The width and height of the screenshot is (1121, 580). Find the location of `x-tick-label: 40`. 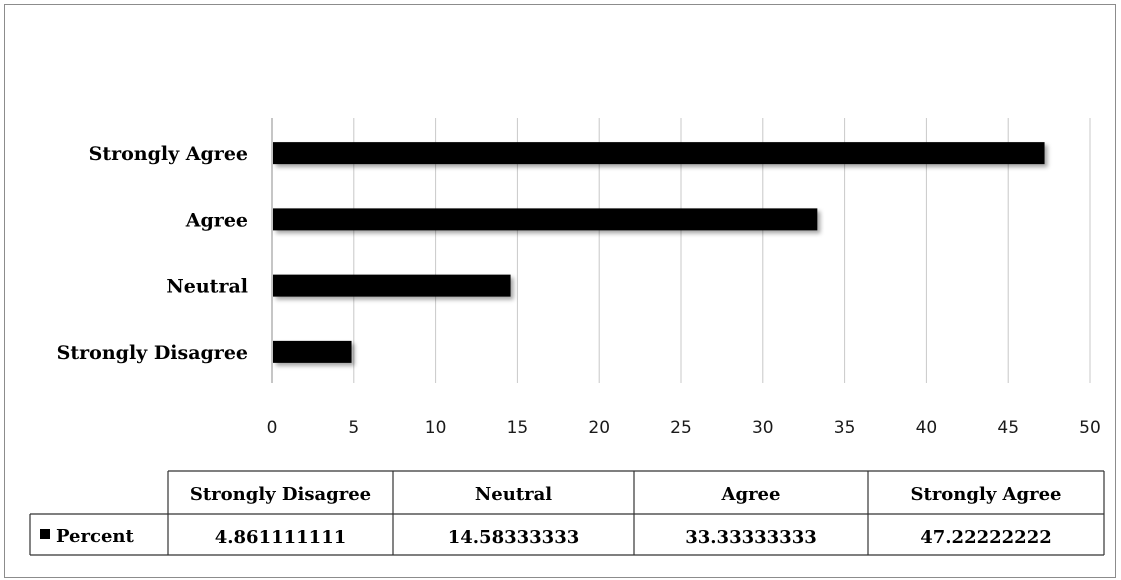

x-tick-label: 40 is located at coordinates (927, 428).